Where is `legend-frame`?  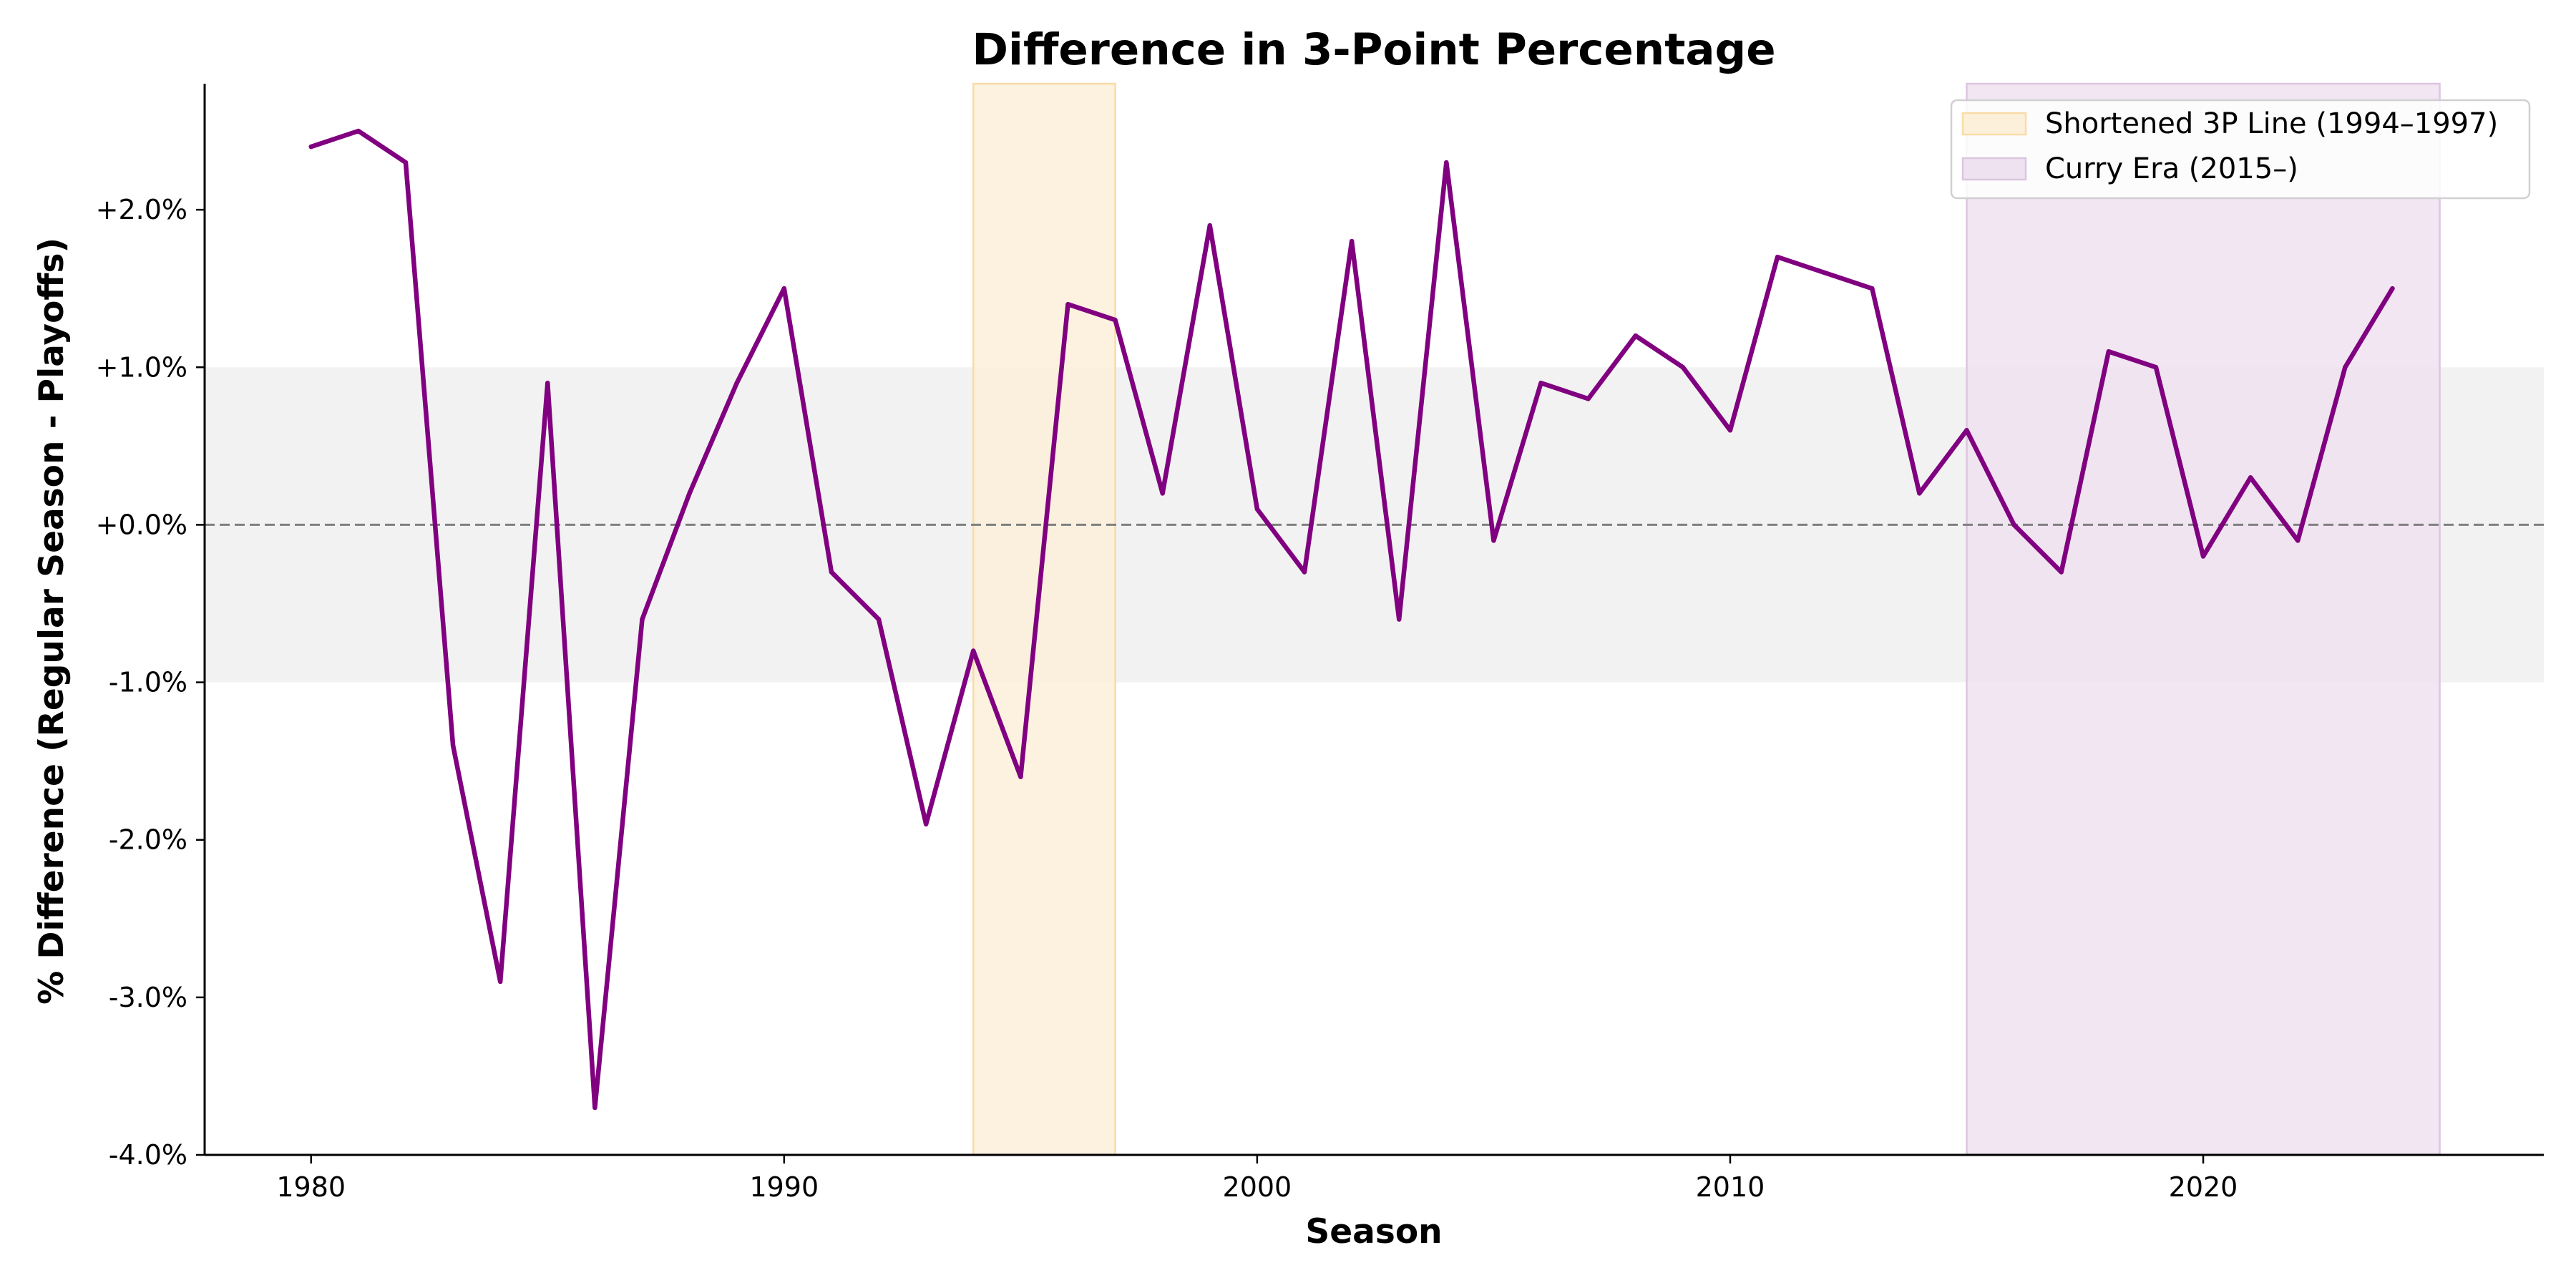 legend-frame is located at coordinates (2240, 149).